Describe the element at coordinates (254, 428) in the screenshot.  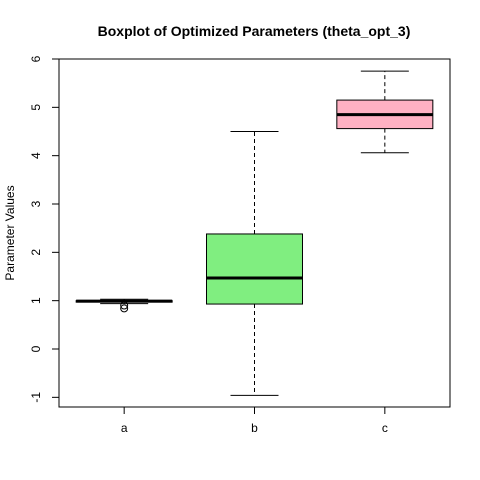
I see `x-tick-label-b: b` at that location.